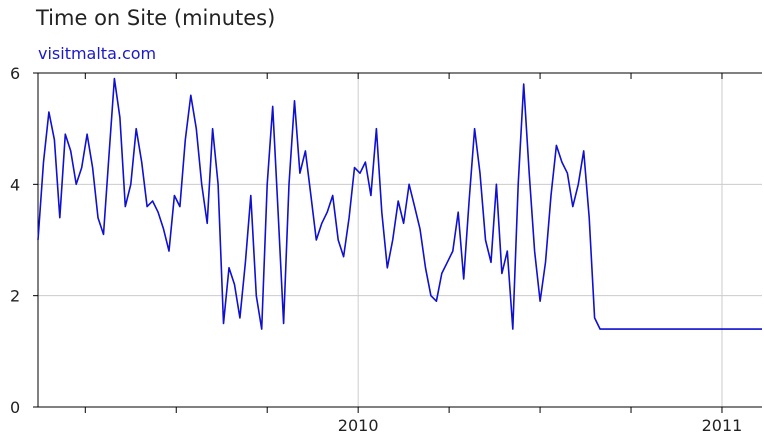  I want to click on chart-subtitle: visitmalta.com, so click(97, 53).